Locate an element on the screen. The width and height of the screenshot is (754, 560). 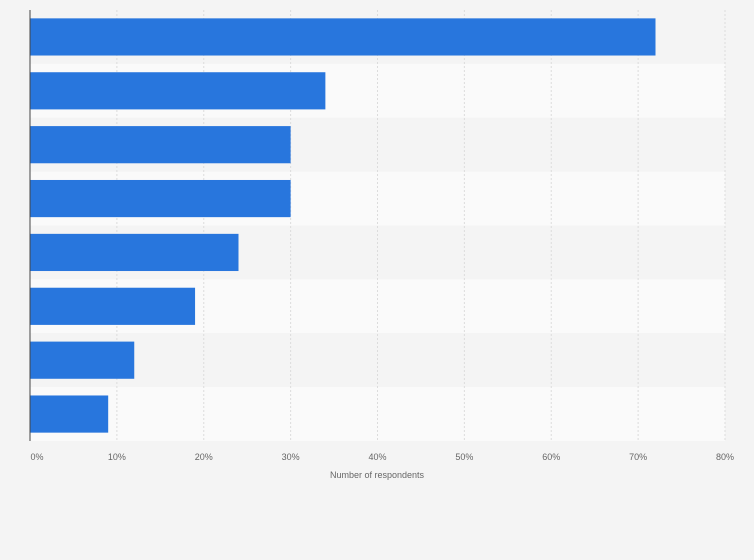
x-tick-label: 80% is located at coordinates (725, 457).